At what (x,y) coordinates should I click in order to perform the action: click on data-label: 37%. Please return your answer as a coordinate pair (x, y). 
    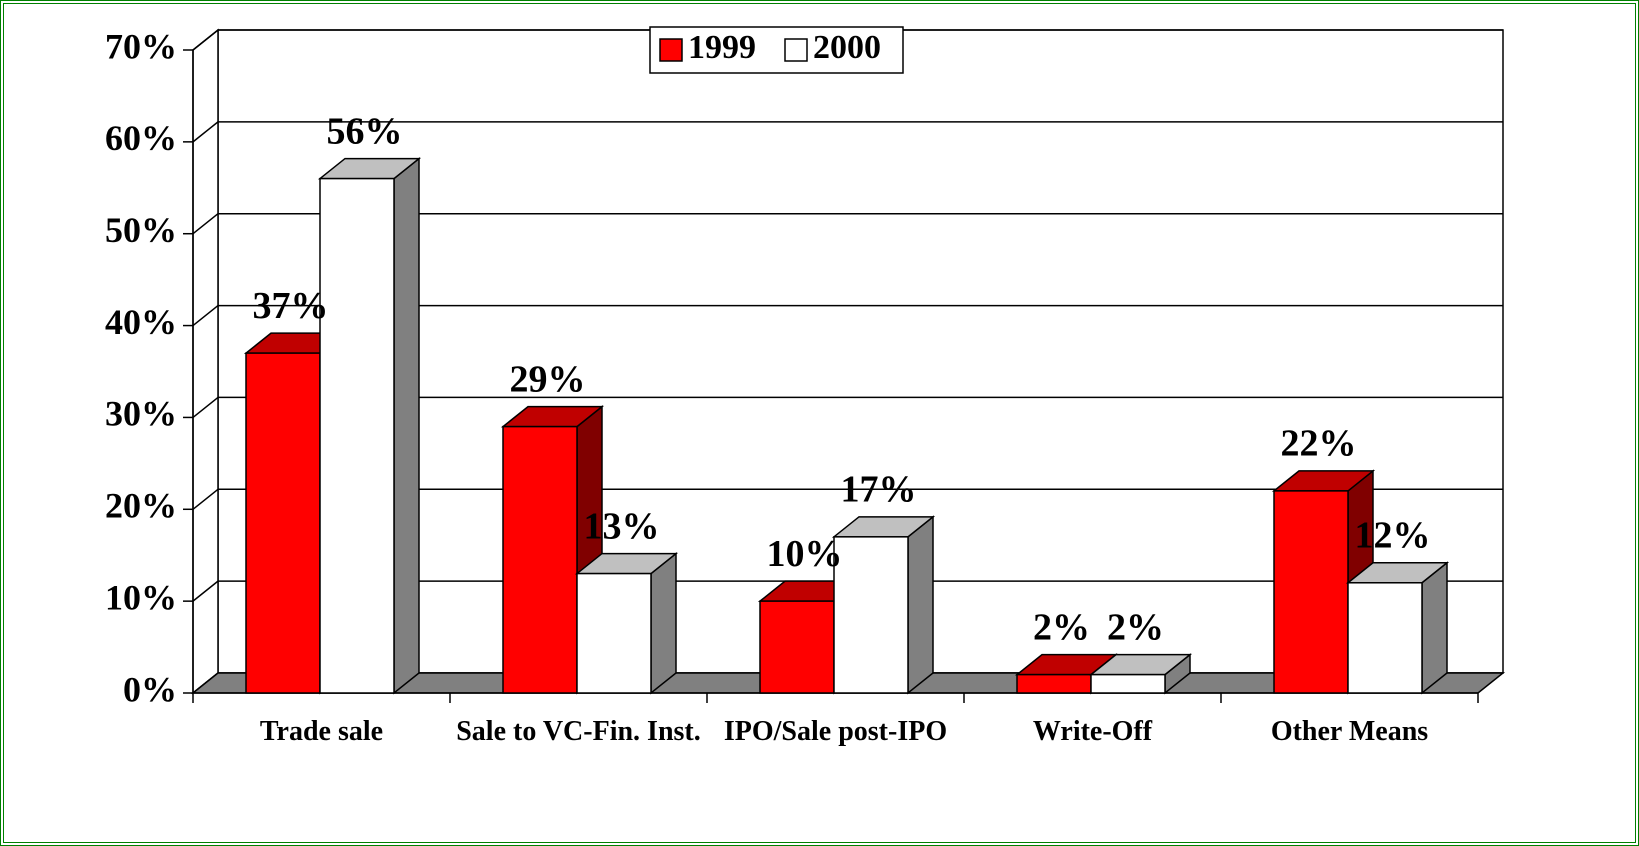
    Looking at the image, I should click on (291, 306).